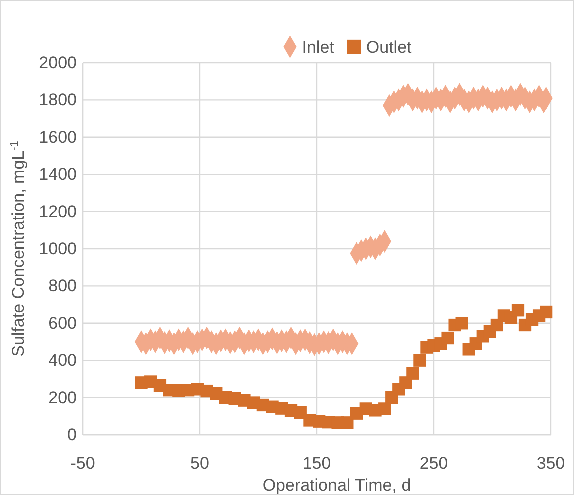  What do you see at coordinates (551, 464) in the screenshot?
I see `x-tick-label: 350` at bounding box center [551, 464].